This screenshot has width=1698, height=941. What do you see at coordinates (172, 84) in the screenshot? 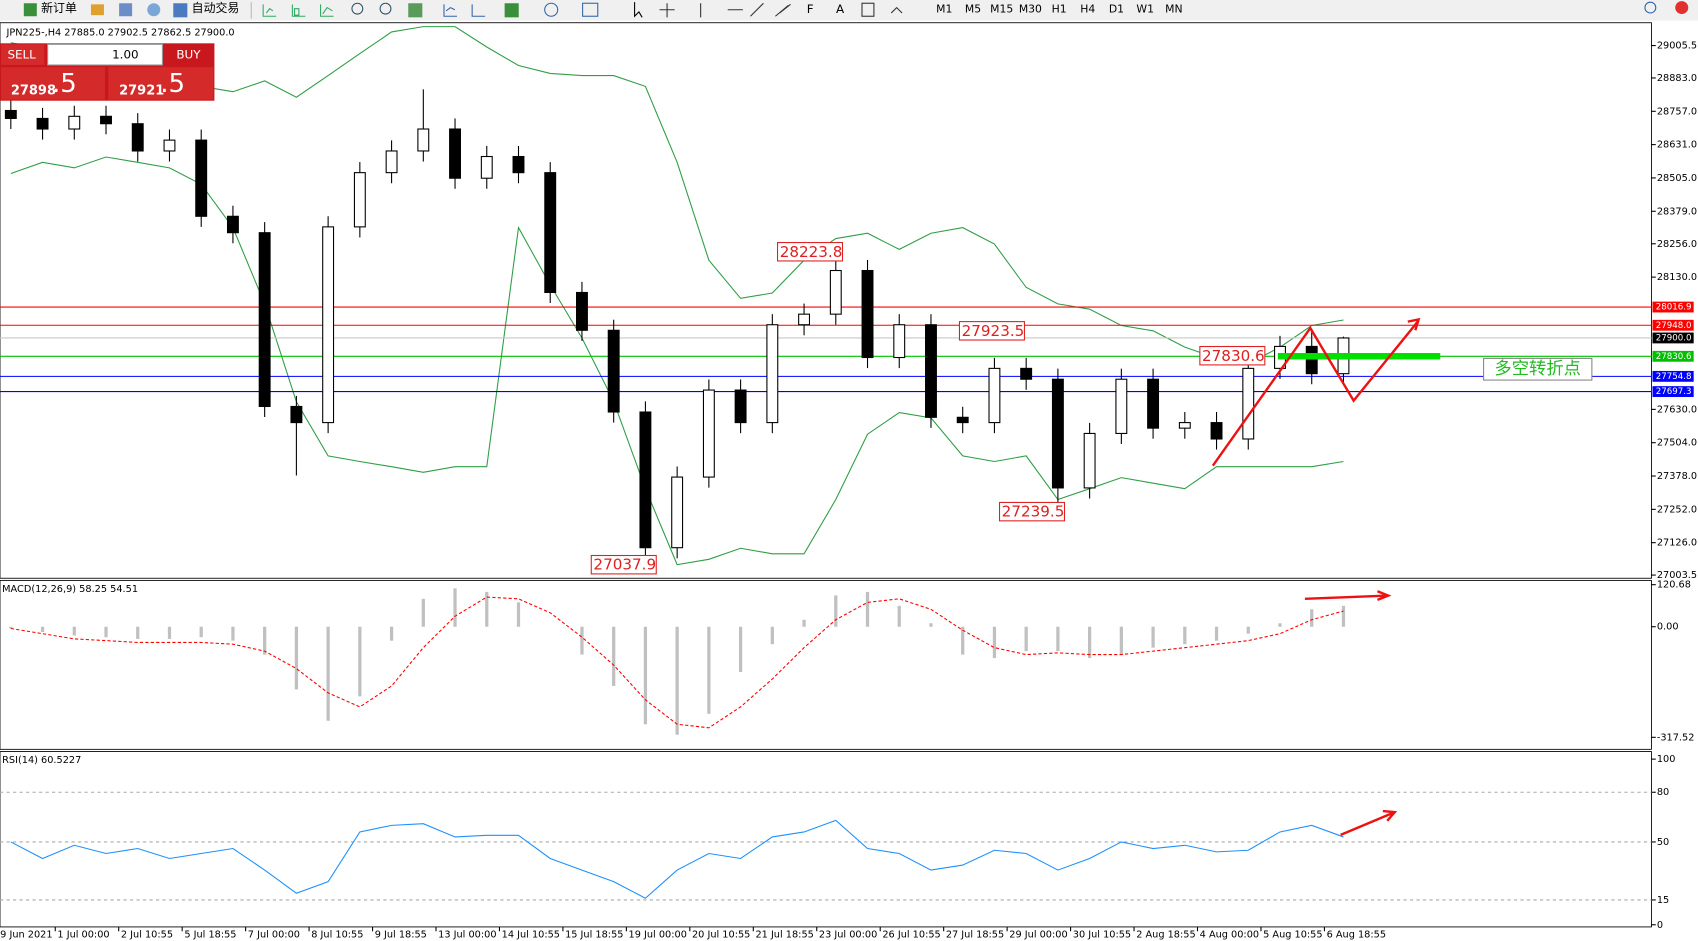
I see `ask-pips: .5` at bounding box center [172, 84].